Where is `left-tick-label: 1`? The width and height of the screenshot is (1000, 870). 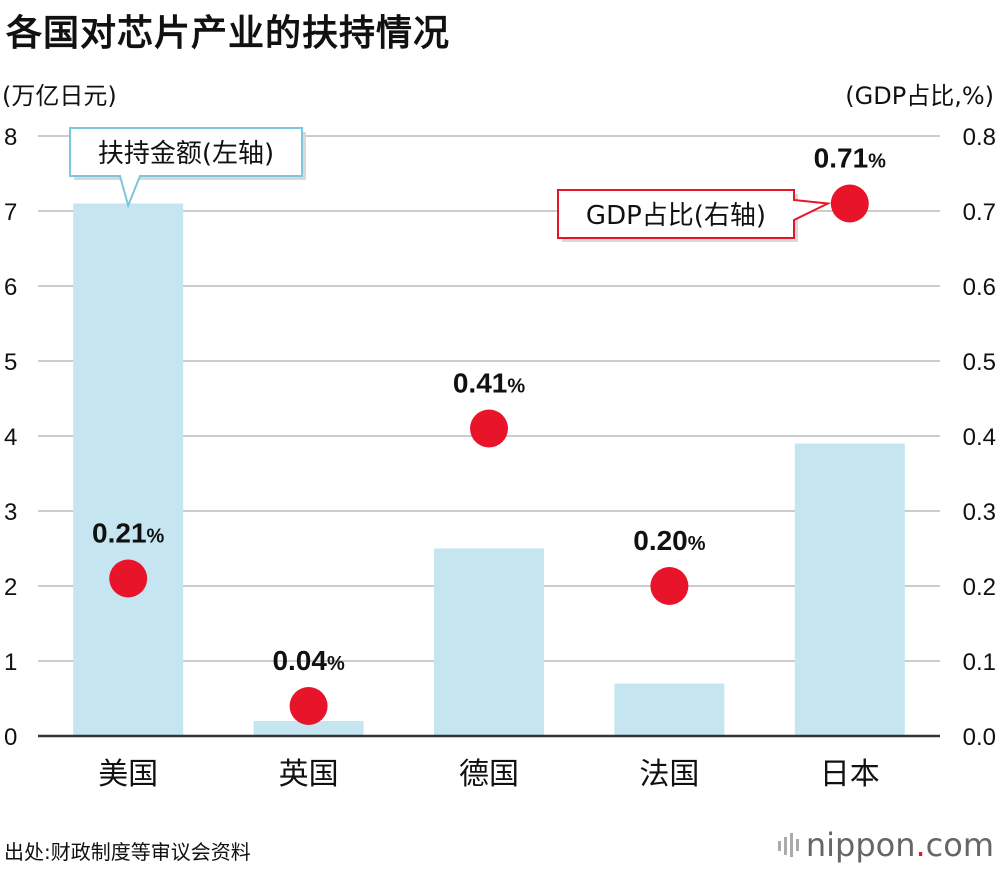
left-tick-label: 1 is located at coordinates (10, 662).